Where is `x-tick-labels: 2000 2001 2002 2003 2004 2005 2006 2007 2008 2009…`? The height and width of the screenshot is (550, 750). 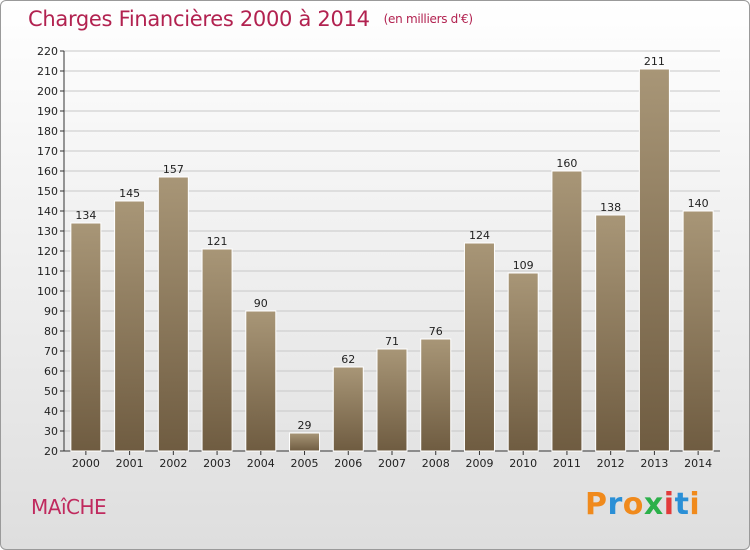 x-tick-labels: 2000 2001 2002 2003 2004 2005 2006 2007 2008 2009… is located at coordinates (392, 460).